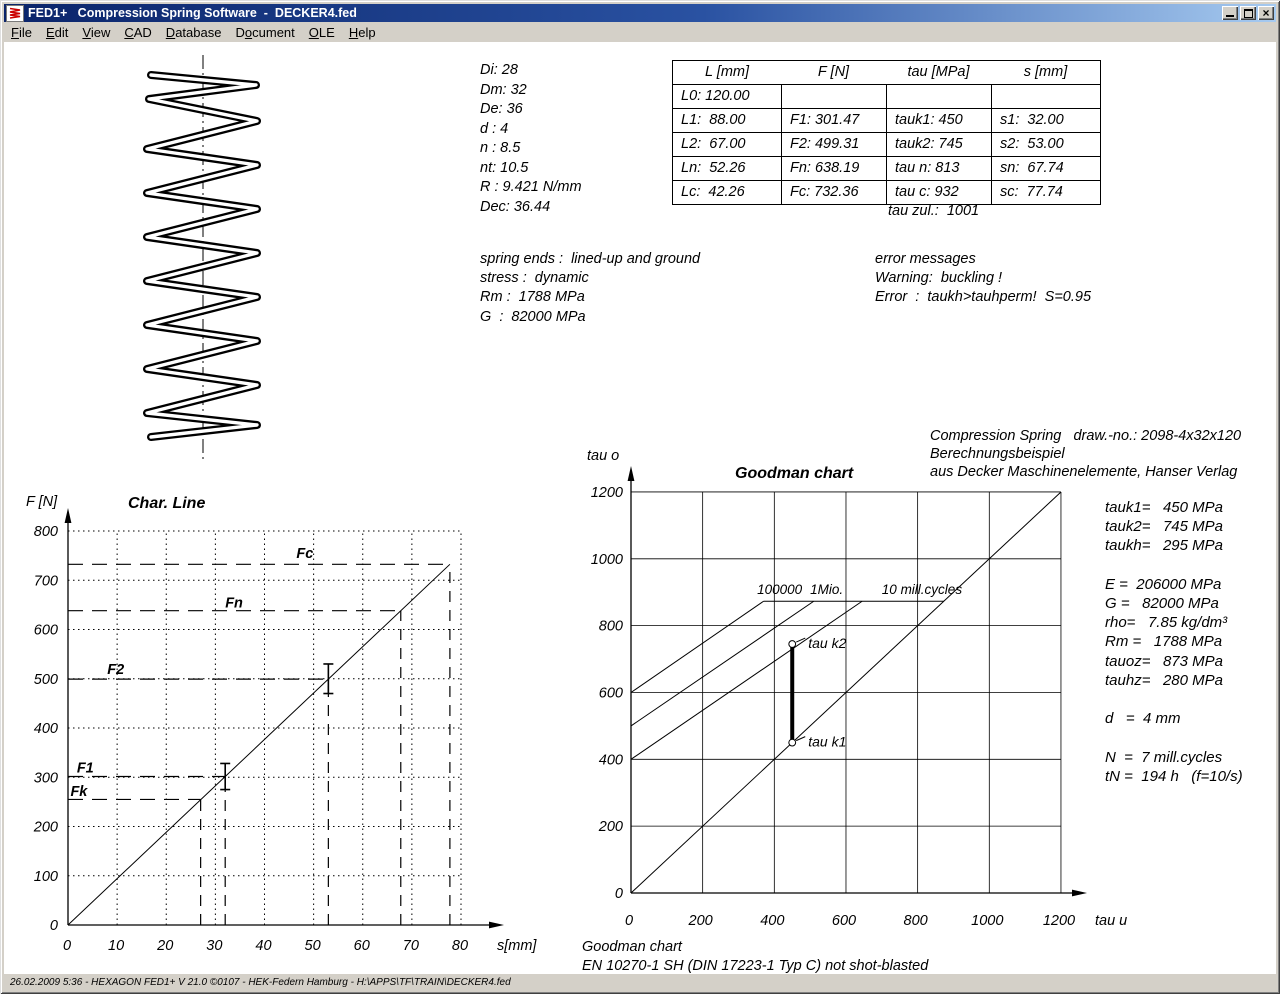 Image resolution: width=1280 pixels, height=994 pixels. I want to click on table-cell: Fc: 732.36, so click(833, 192).